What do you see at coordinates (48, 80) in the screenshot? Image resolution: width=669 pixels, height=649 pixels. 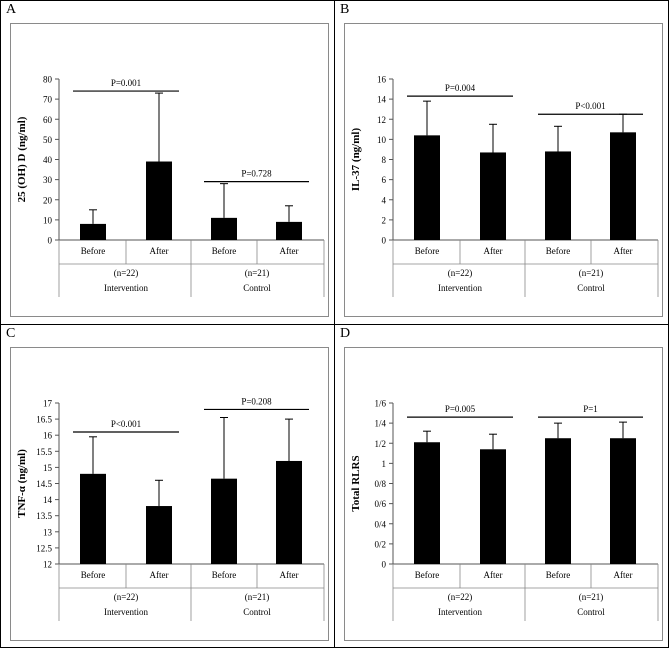 I see `y-tick-label: 80` at bounding box center [48, 80].